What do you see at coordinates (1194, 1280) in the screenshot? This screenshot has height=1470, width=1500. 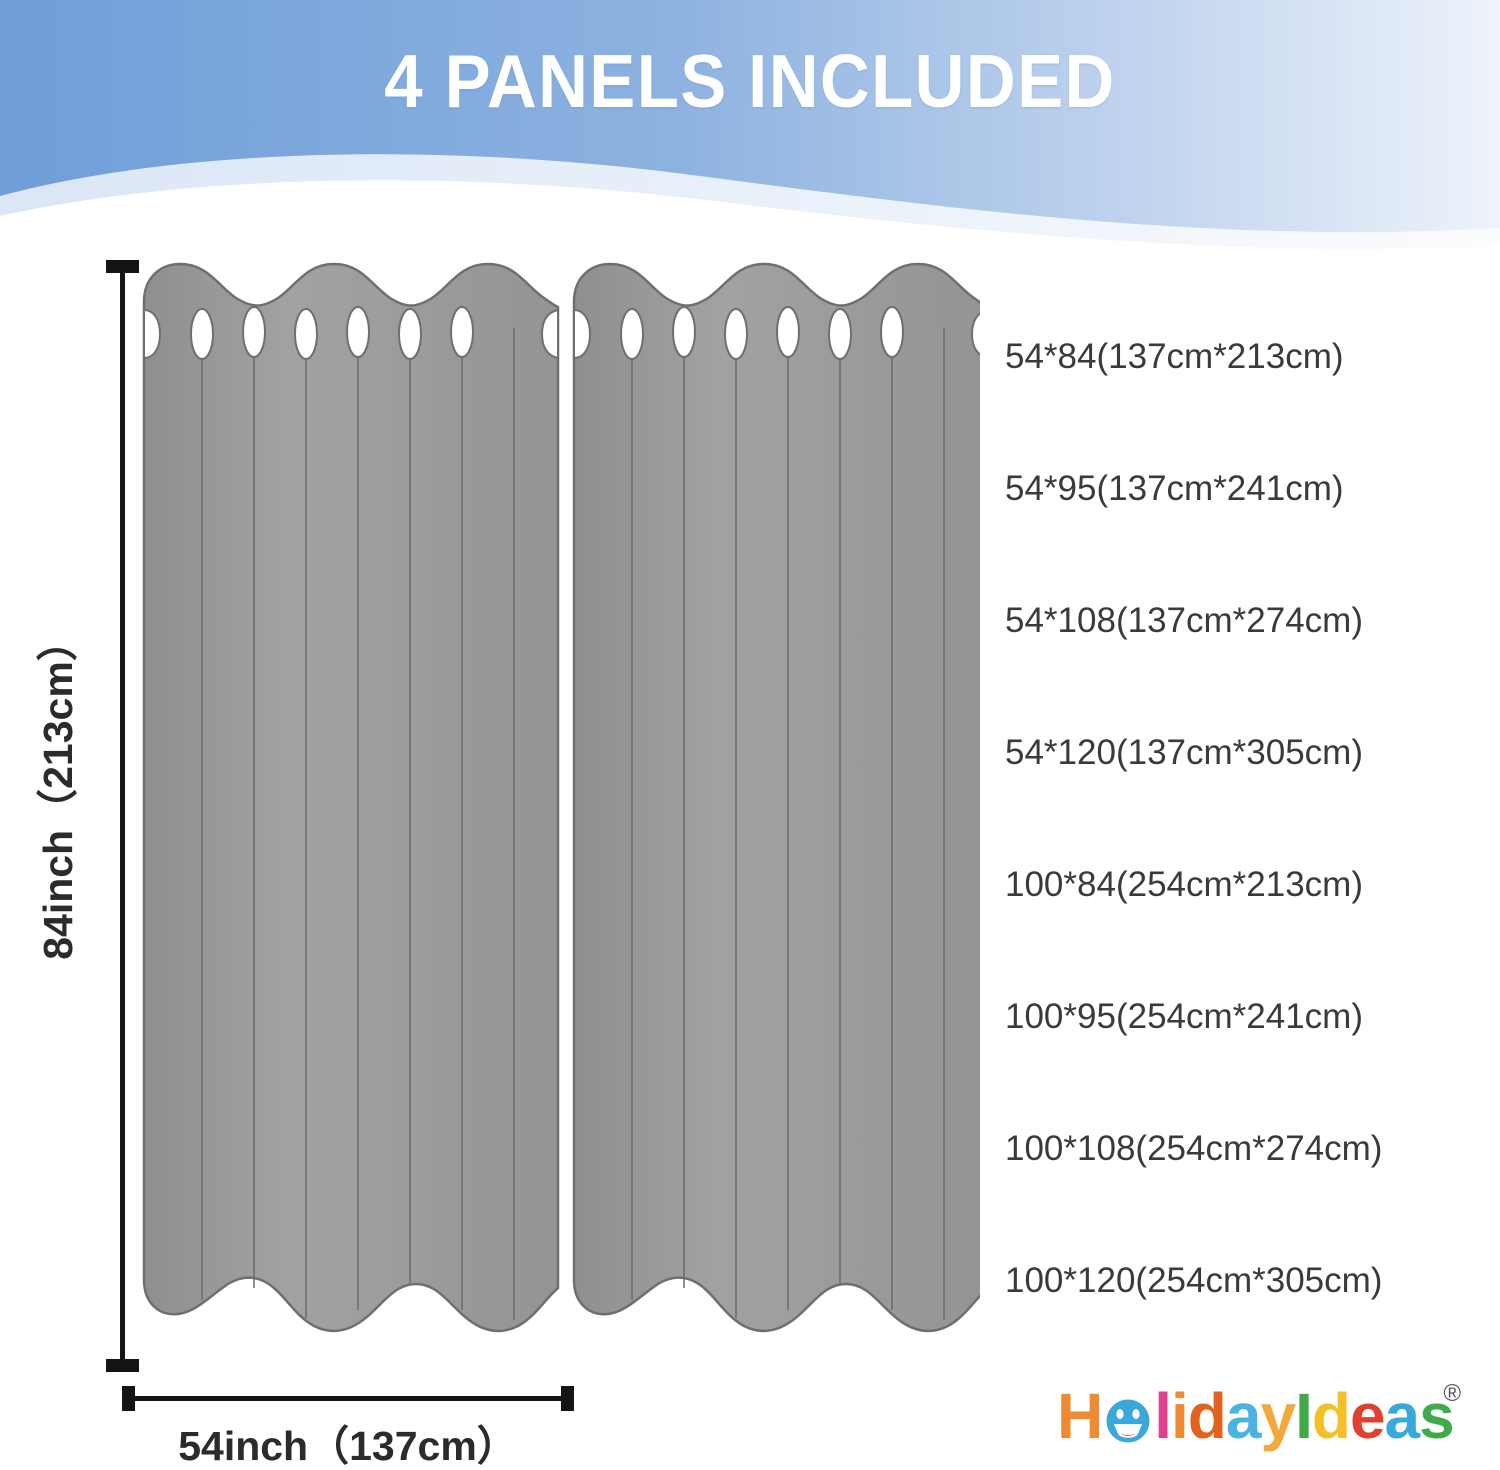 I see `size-item: 100*120(254cm*305cm)` at bounding box center [1194, 1280].